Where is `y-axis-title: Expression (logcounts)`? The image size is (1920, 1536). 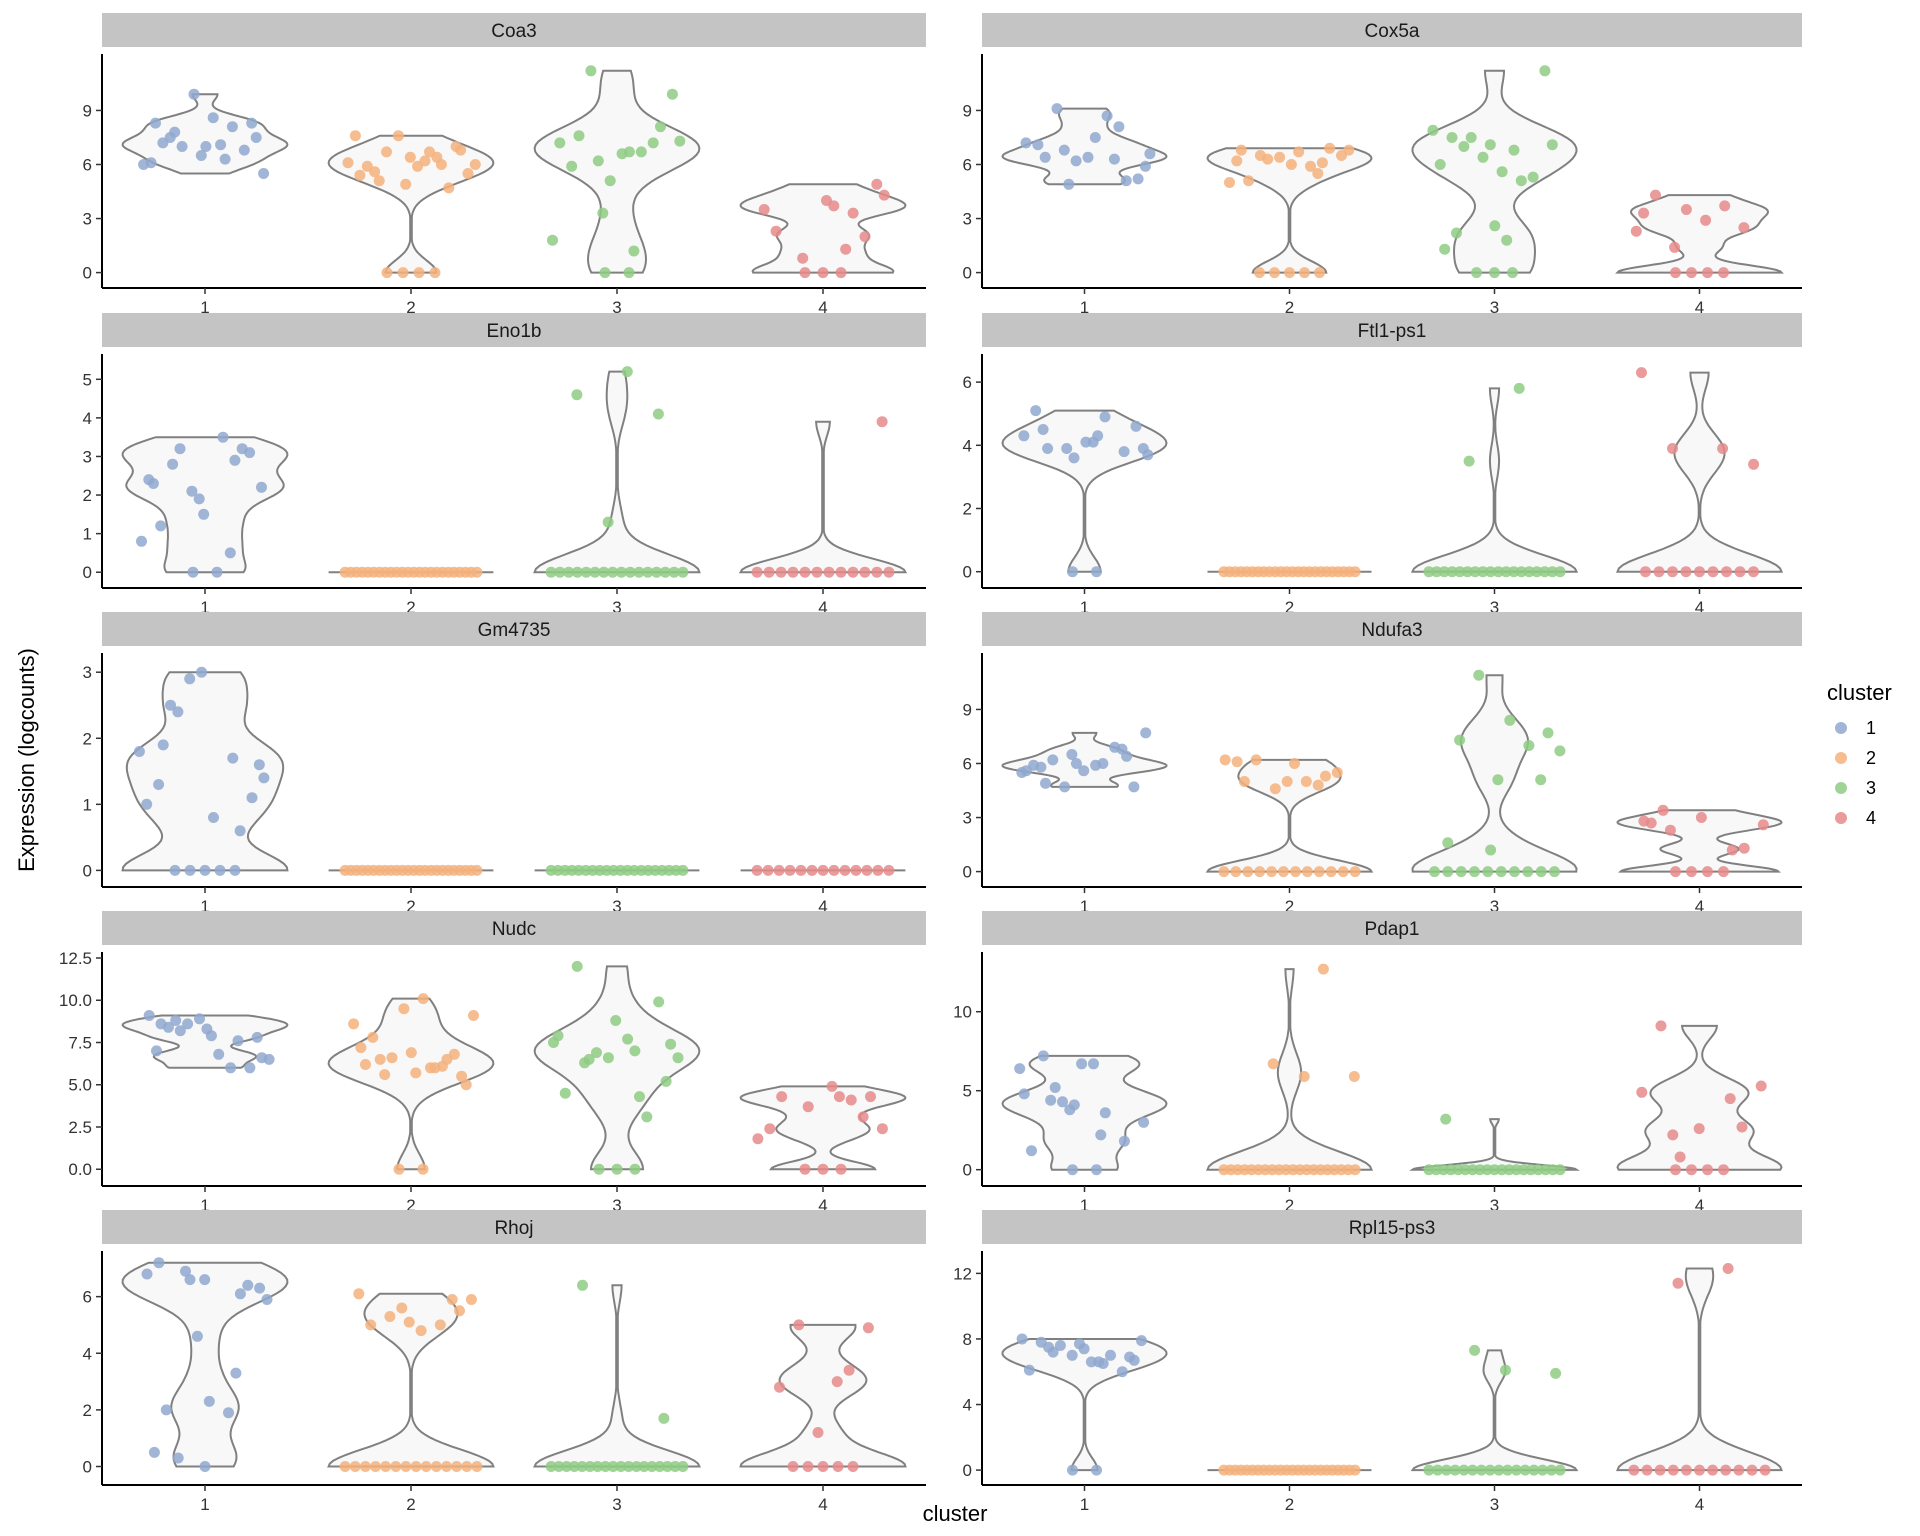
y-axis-title: Expression (logcounts) is located at coordinates (26, 760).